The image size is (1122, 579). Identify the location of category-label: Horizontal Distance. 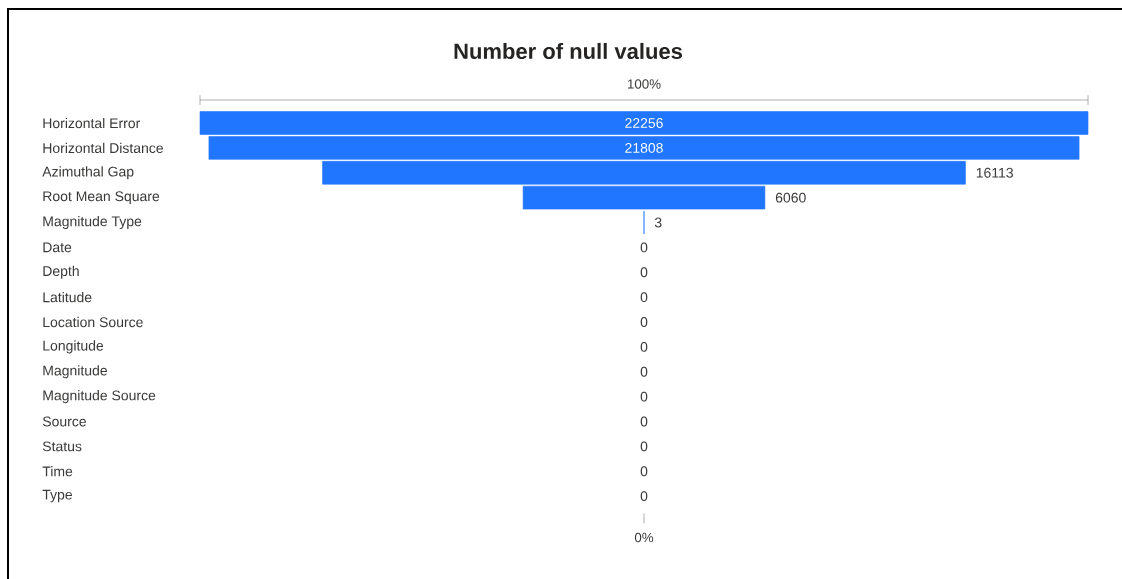
(103, 148).